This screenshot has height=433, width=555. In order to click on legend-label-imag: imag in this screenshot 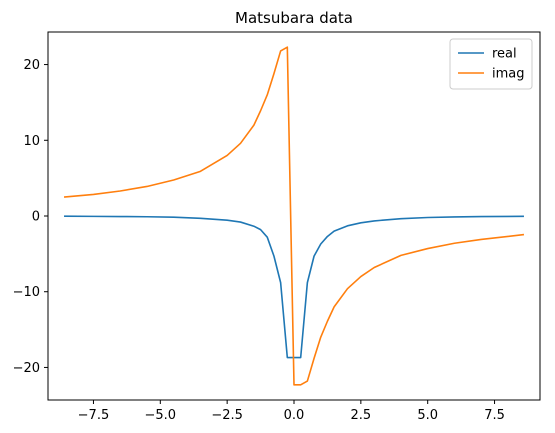, I will do `click(508, 74)`.